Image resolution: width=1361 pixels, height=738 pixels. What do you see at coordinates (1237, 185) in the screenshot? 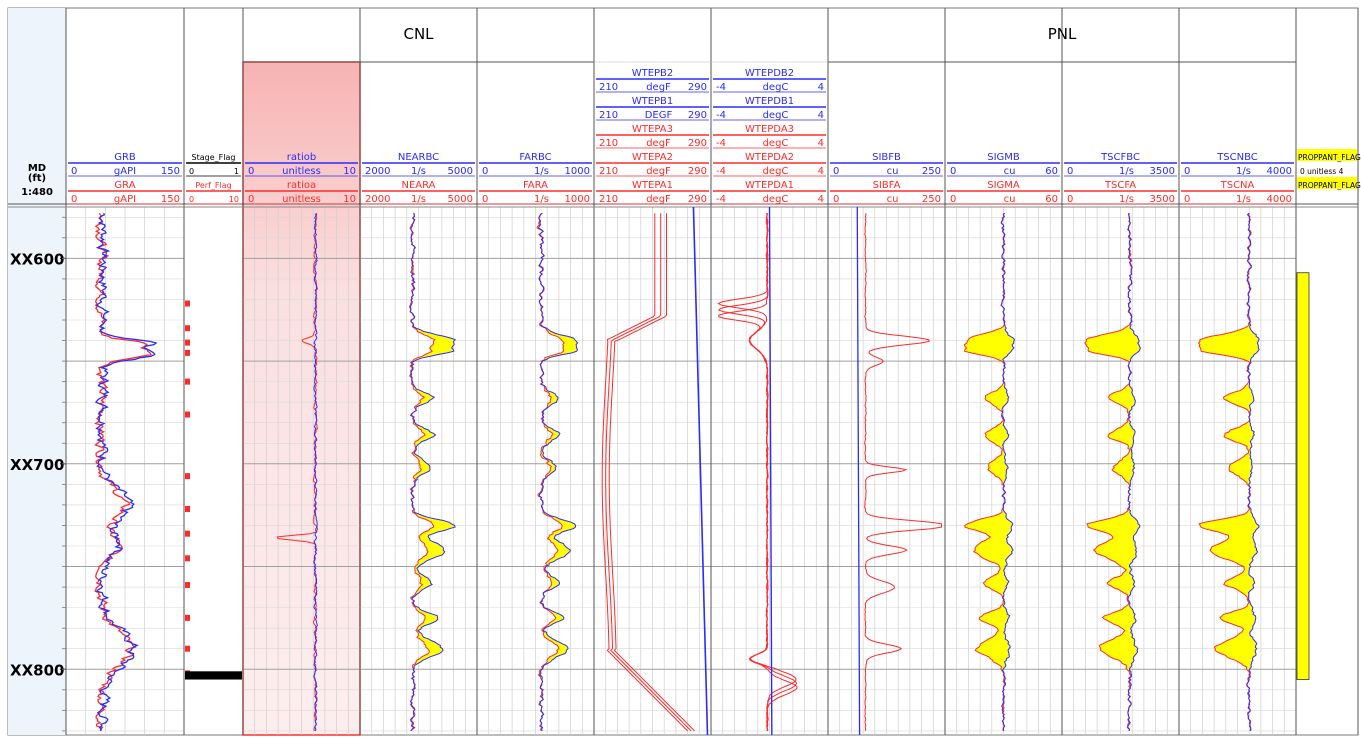
I see `legend-curve-name: TSCNA` at bounding box center [1237, 185].